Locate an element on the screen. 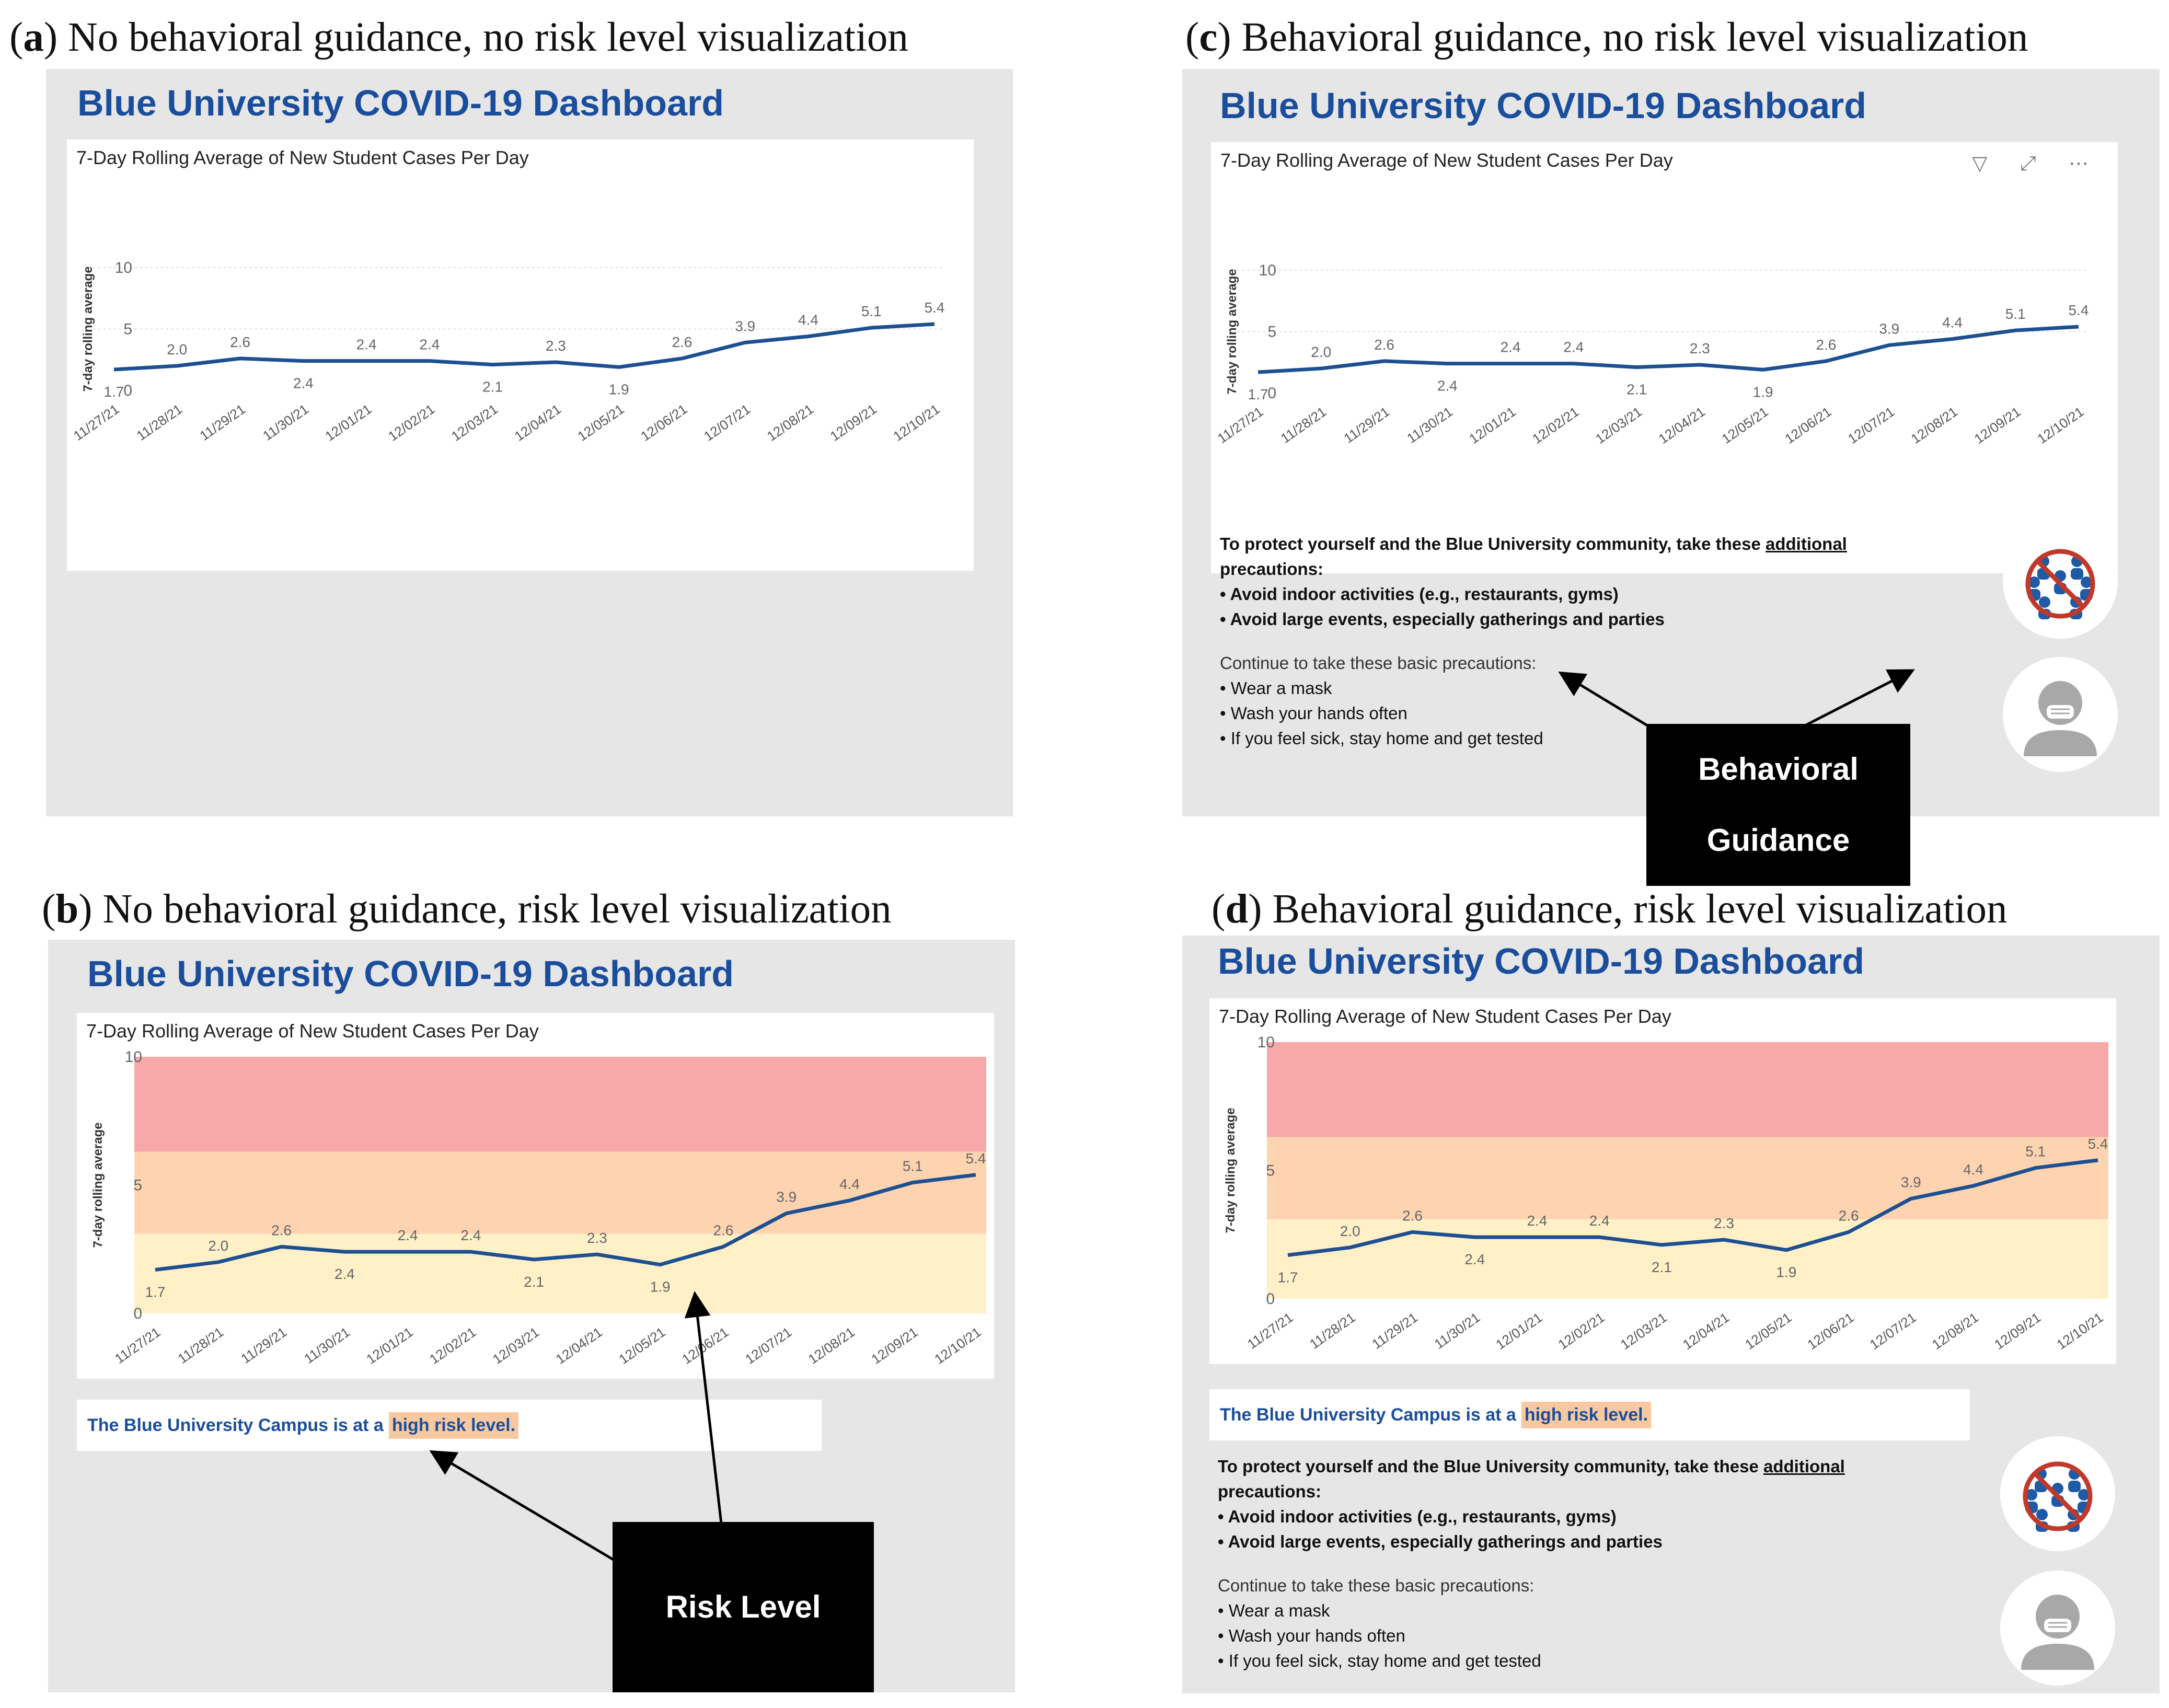  data-label: 2.0 is located at coordinates (177, 349).